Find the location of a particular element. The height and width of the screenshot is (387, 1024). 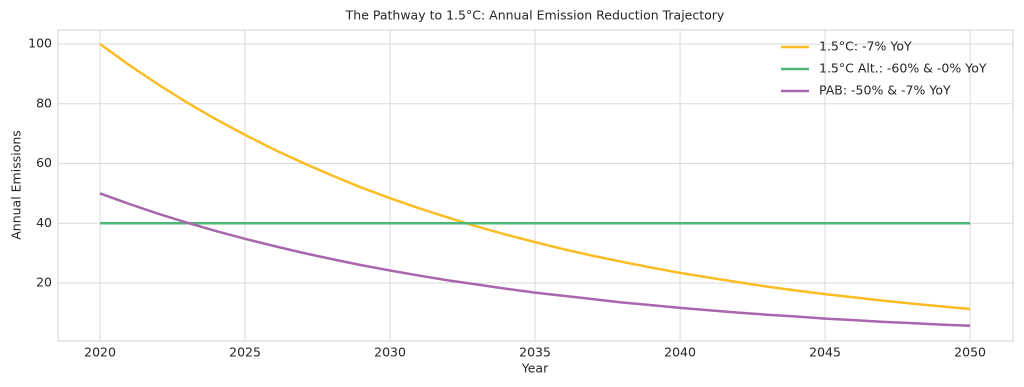

x-axis-label: Year is located at coordinates (535, 368).